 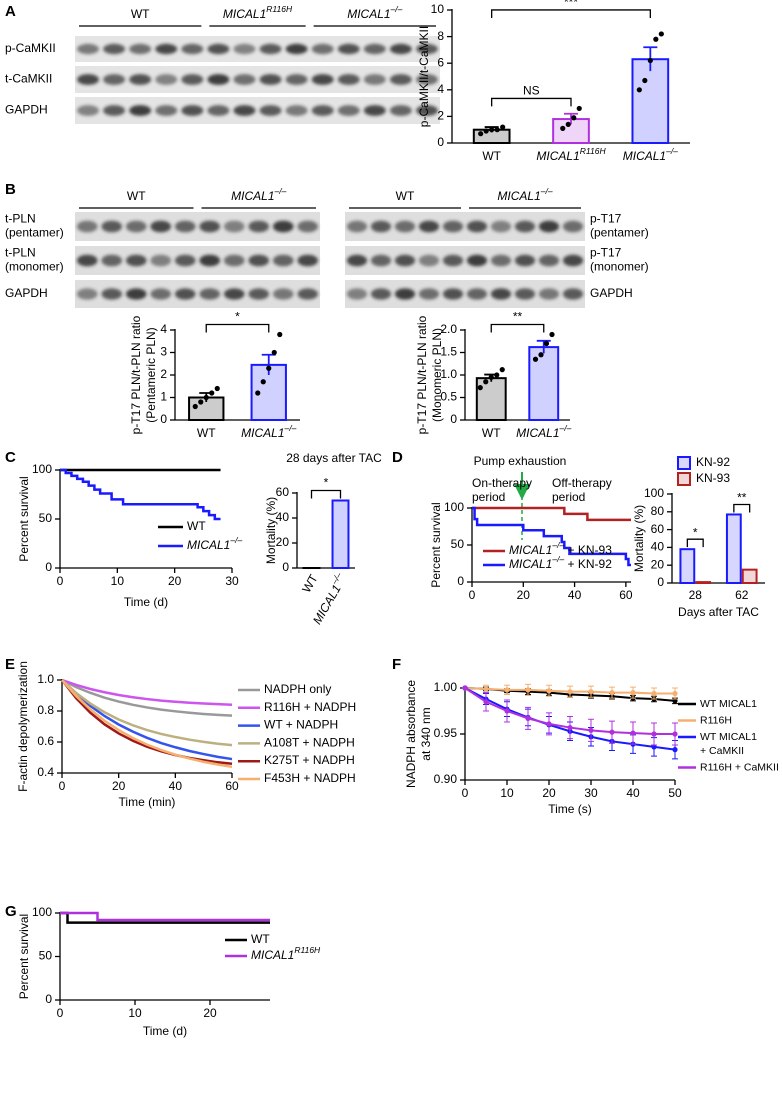 What do you see at coordinates (310, 707) in the screenshot?
I see `legend-label-main: R116H + NADPH` at bounding box center [310, 707].